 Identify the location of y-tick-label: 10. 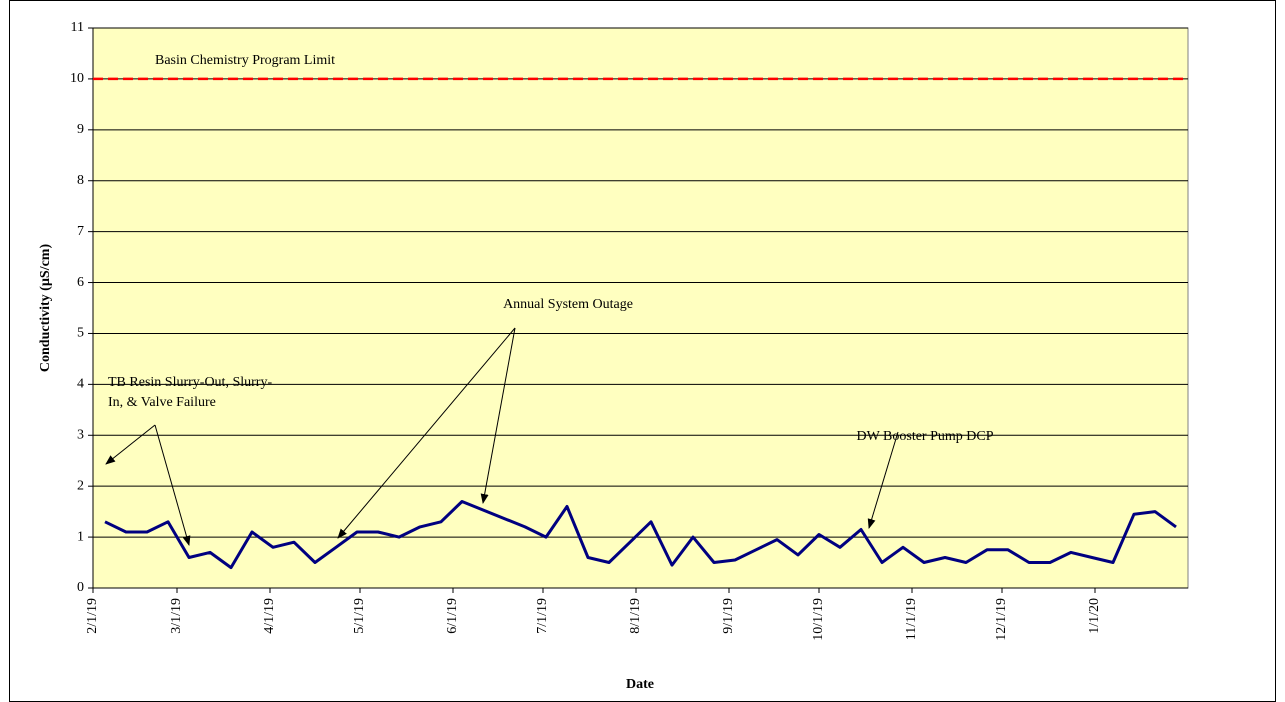
(77, 78).